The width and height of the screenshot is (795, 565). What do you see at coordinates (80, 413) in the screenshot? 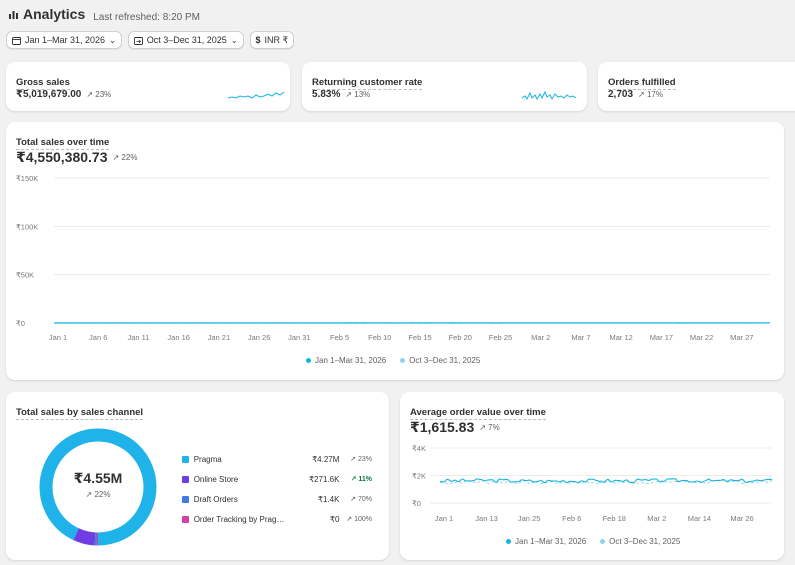
I see `card-title: Total sales by sales channel` at bounding box center [80, 413].